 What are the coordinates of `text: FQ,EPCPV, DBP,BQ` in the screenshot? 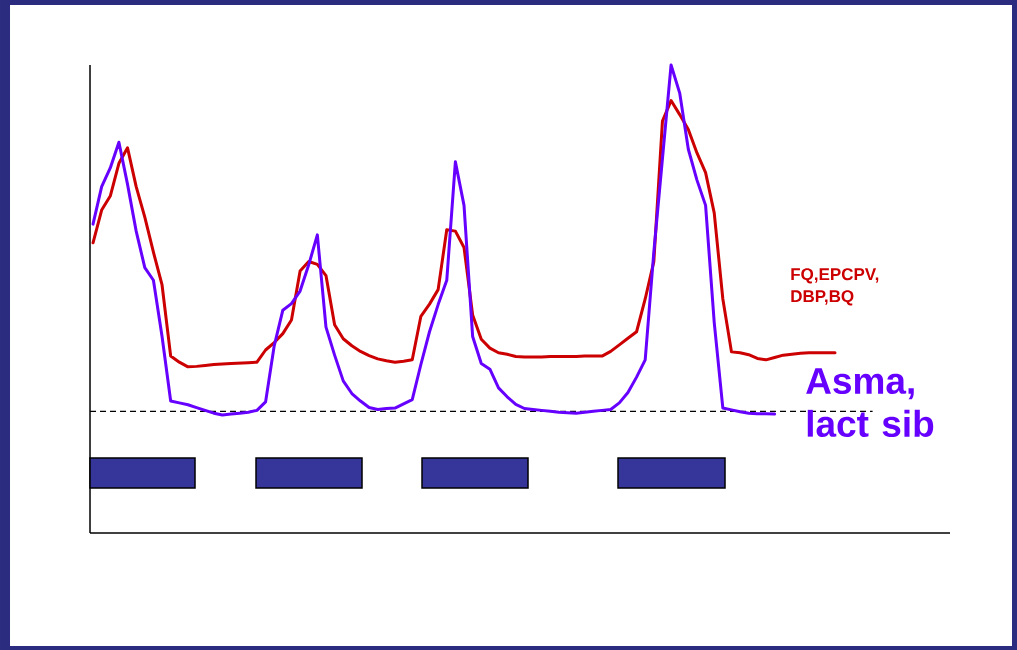 It's located at (835, 287).